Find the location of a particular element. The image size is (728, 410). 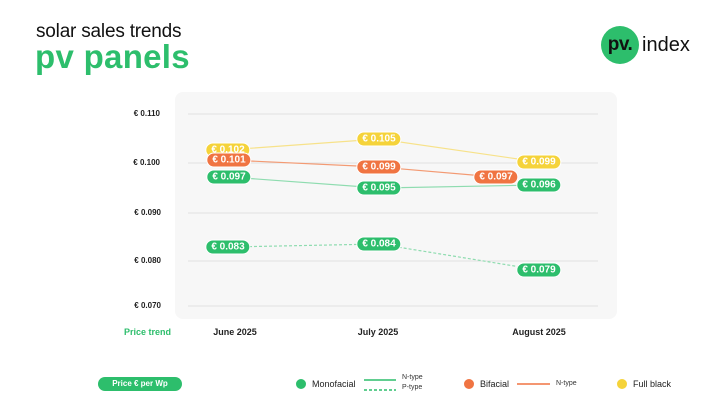

legend-bifacial-ntype: N-type is located at coordinates (566, 383).